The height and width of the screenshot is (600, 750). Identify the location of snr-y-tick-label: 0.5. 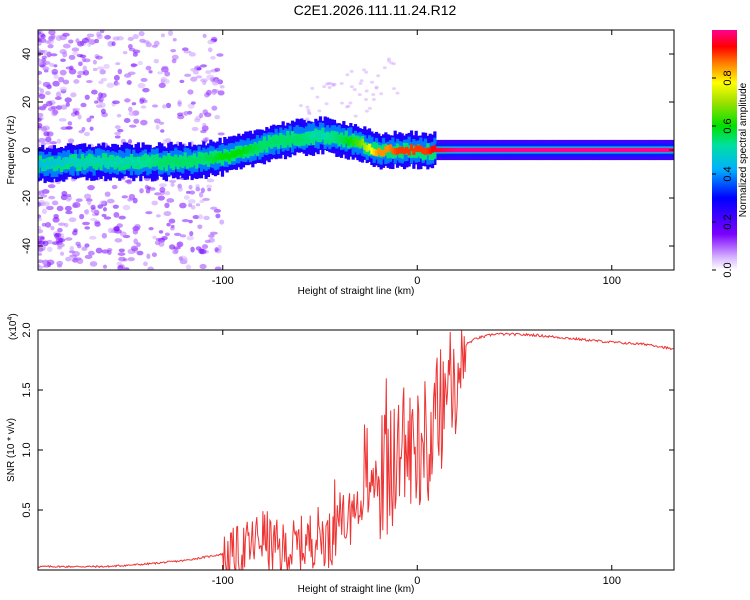
(27, 509).